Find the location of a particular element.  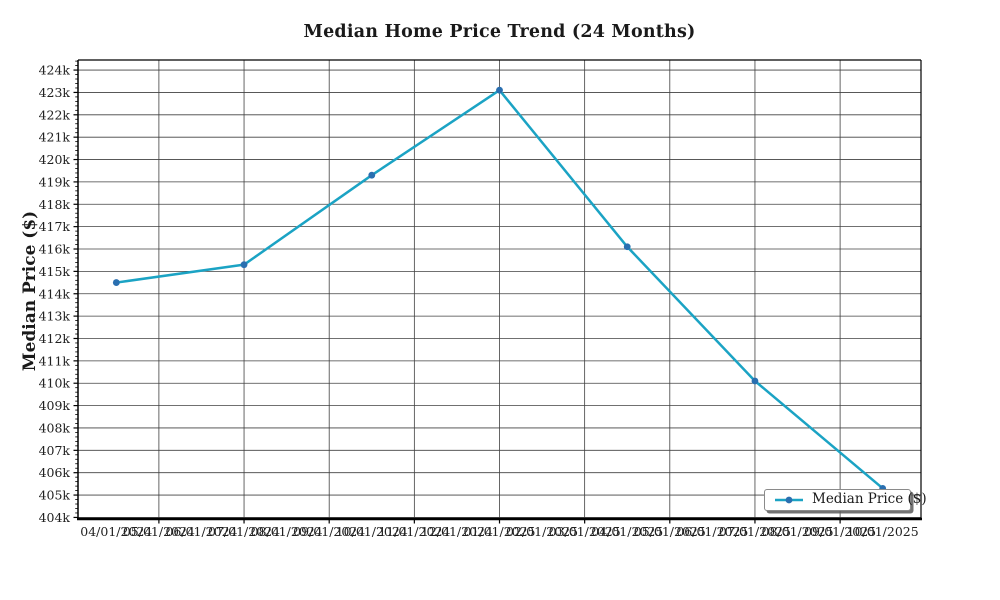

y-tick-label: 405k is located at coordinates (55, 495).